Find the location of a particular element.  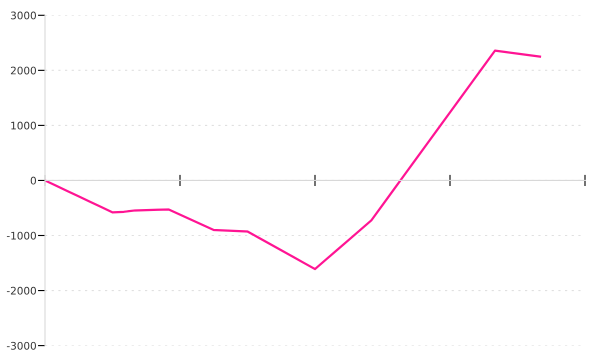

y-tick-label: -1000 is located at coordinates (21, 236).